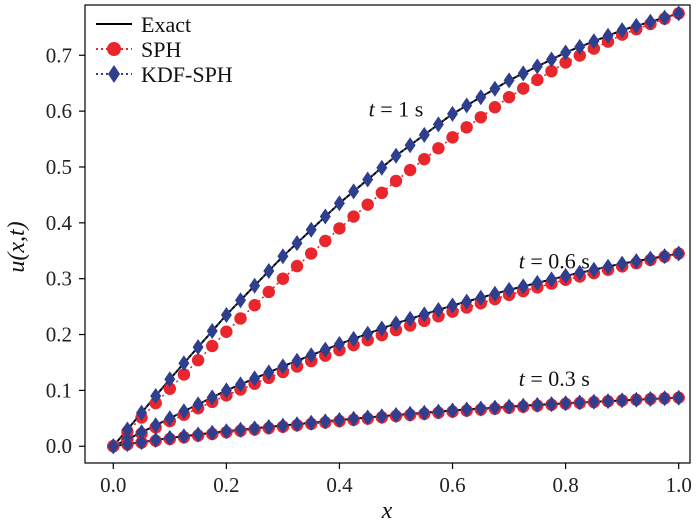 The width and height of the screenshot is (700, 524). Describe the element at coordinates (226, 485) in the screenshot. I see `x-tick-label: 0.2` at that location.